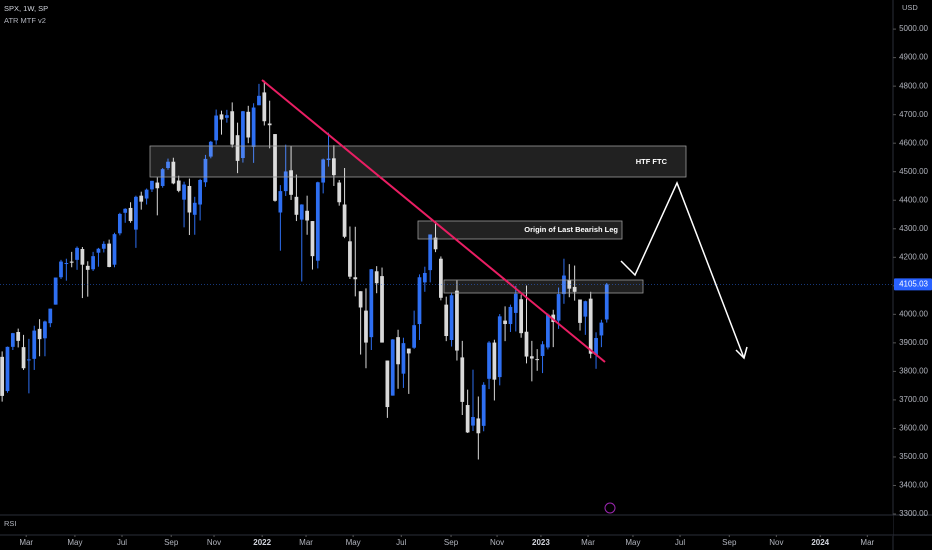  What do you see at coordinates (913, 428) in the screenshot?
I see `y-tick-label: 3600.00` at bounding box center [913, 428].